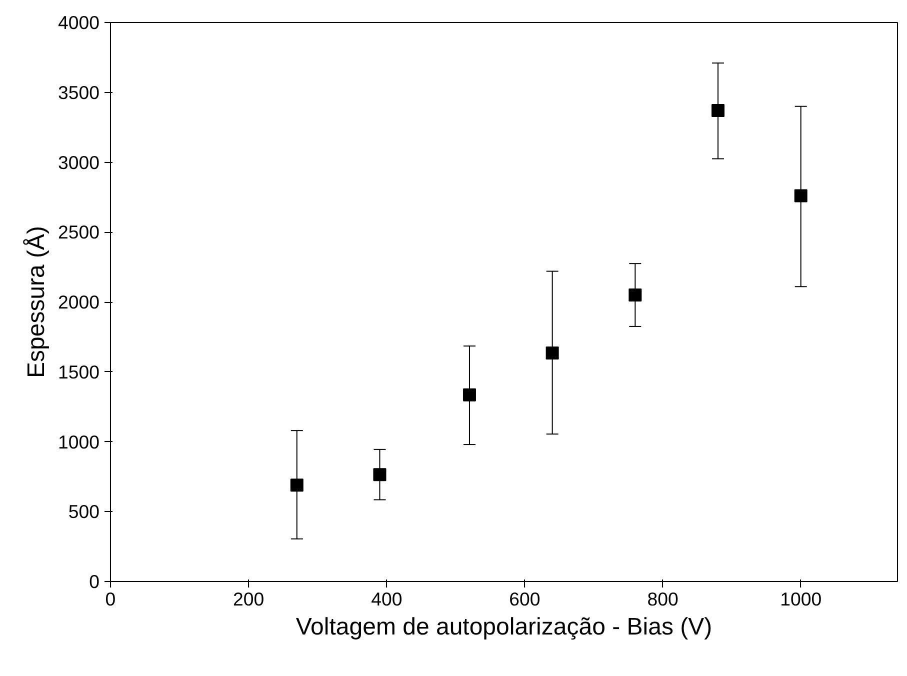 Image resolution: width=907 pixels, height=676 pixels. I want to click on y-tick-label: 4000, so click(79, 22).